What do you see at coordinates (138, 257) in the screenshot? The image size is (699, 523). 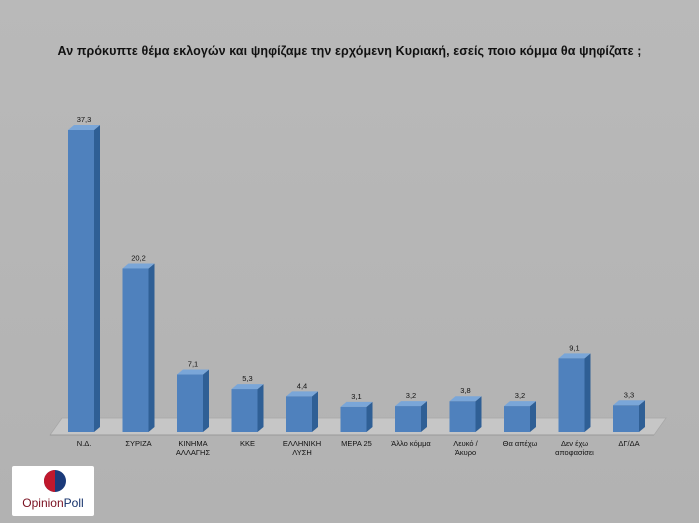 I see `data-label: 20,2` at bounding box center [138, 257].